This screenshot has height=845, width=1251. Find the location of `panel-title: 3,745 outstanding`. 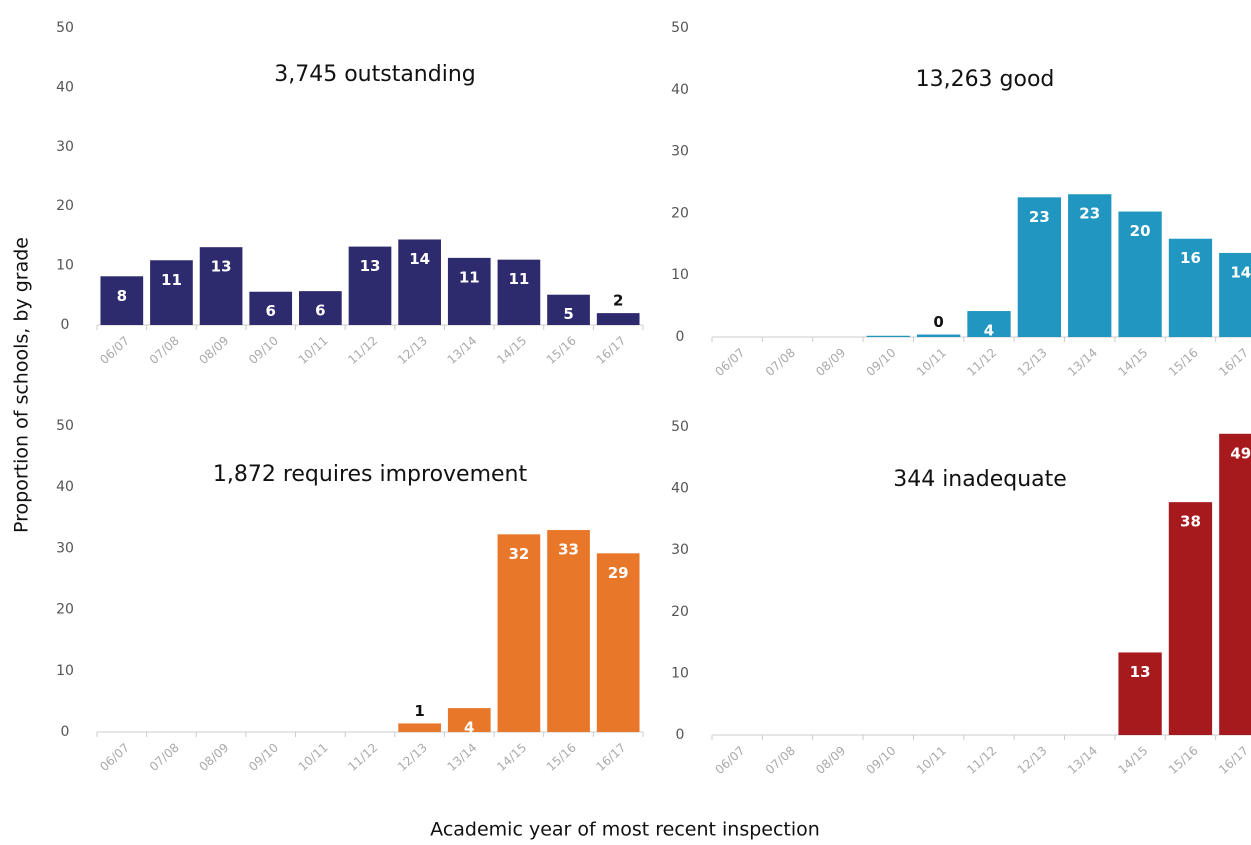

panel-title: 3,745 outstanding is located at coordinates (375, 74).